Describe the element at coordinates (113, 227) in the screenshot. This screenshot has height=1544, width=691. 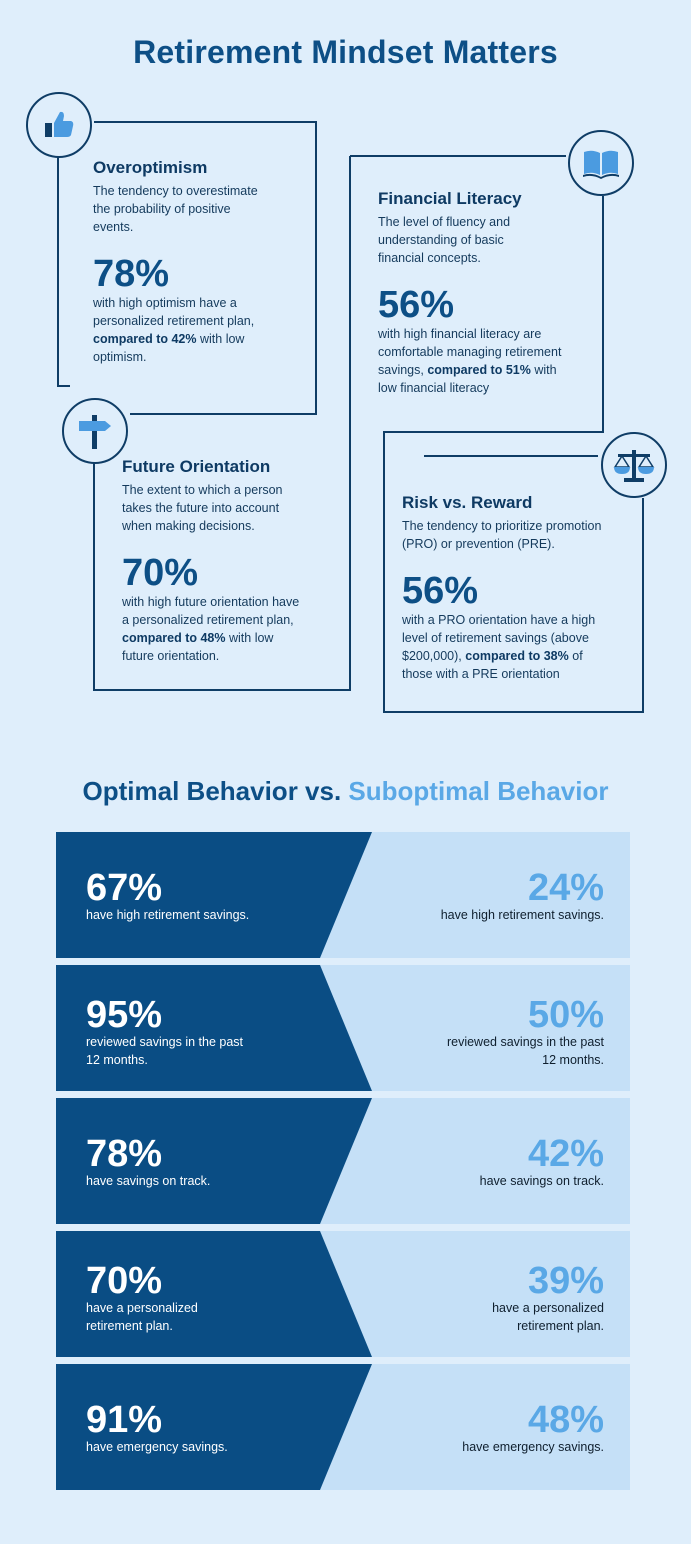
I see `desc-line: events.` at that location.